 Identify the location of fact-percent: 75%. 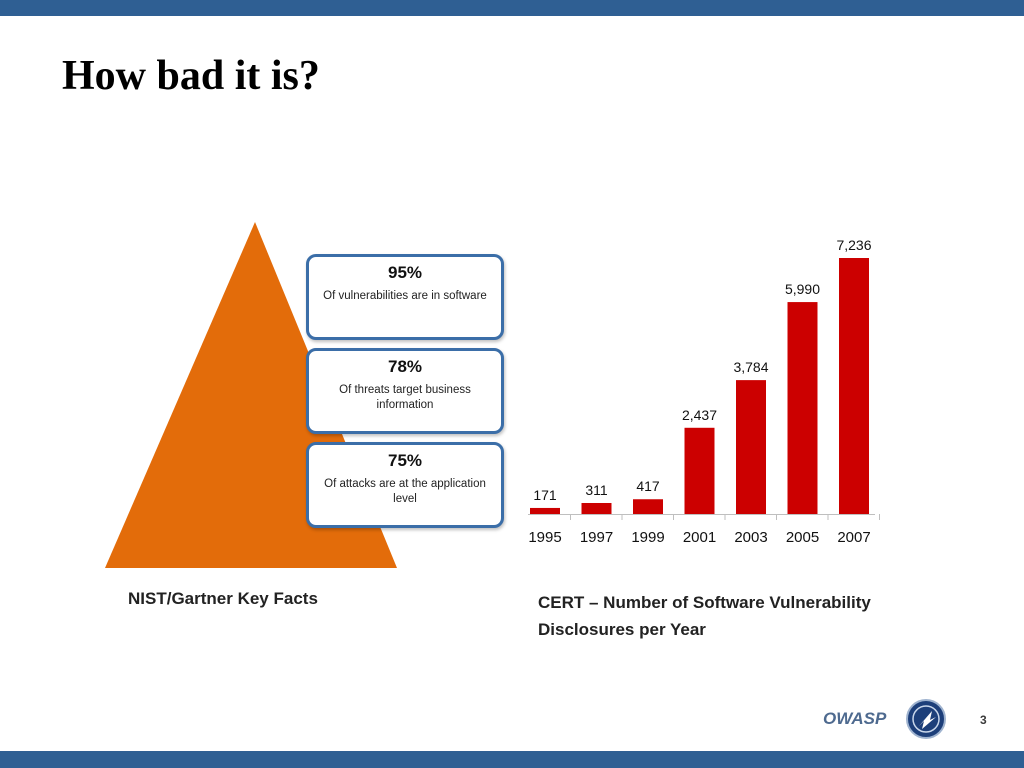
(405, 460).